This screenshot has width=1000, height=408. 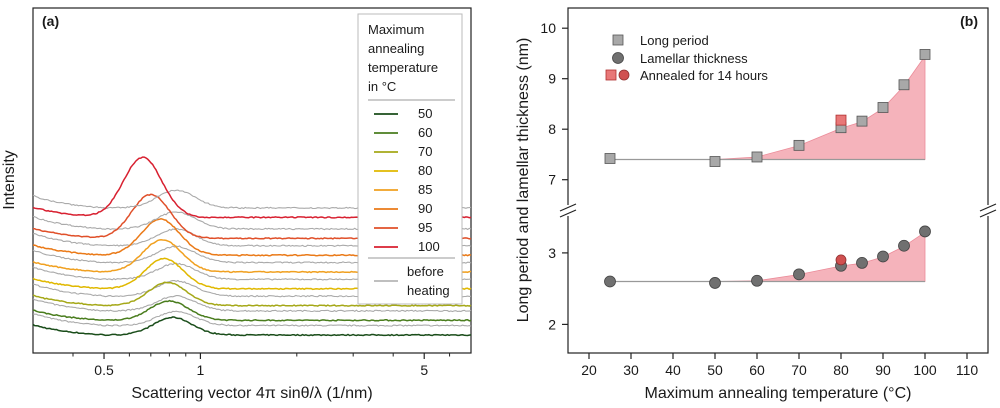 What do you see at coordinates (9, 180) in the screenshot?
I see `panel-a-y-axis-label: Intensity` at bounding box center [9, 180].